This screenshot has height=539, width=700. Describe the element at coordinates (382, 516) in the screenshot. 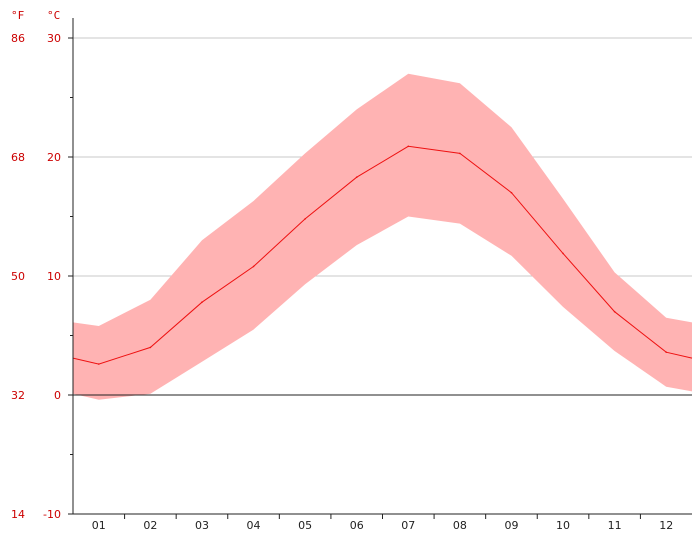

I see `x-ticks` at that location.